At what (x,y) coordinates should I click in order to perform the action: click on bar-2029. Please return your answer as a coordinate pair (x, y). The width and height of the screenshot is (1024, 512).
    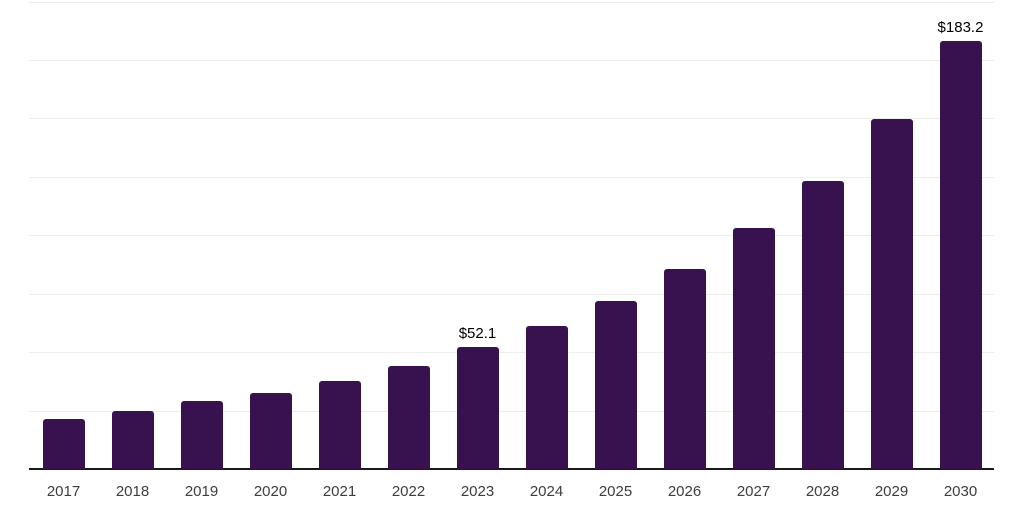
    Looking at the image, I should click on (891, 293).